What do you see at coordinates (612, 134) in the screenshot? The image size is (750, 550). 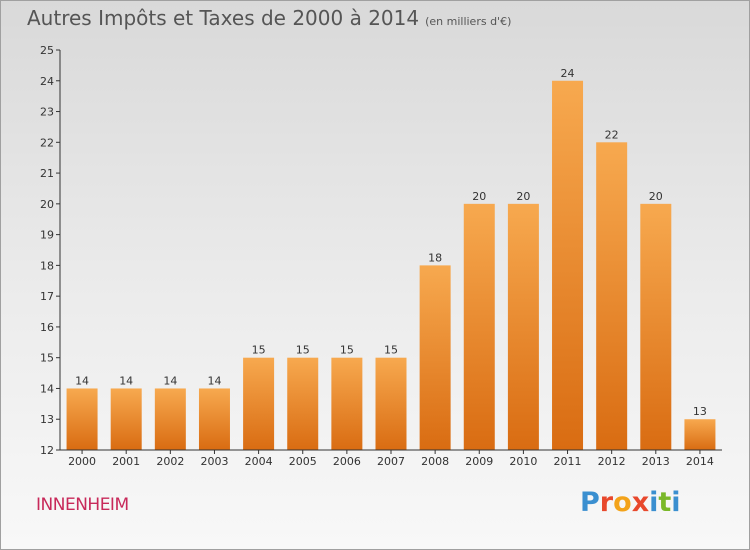 I see `bar-value-label: 22` at bounding box center [612, 134].